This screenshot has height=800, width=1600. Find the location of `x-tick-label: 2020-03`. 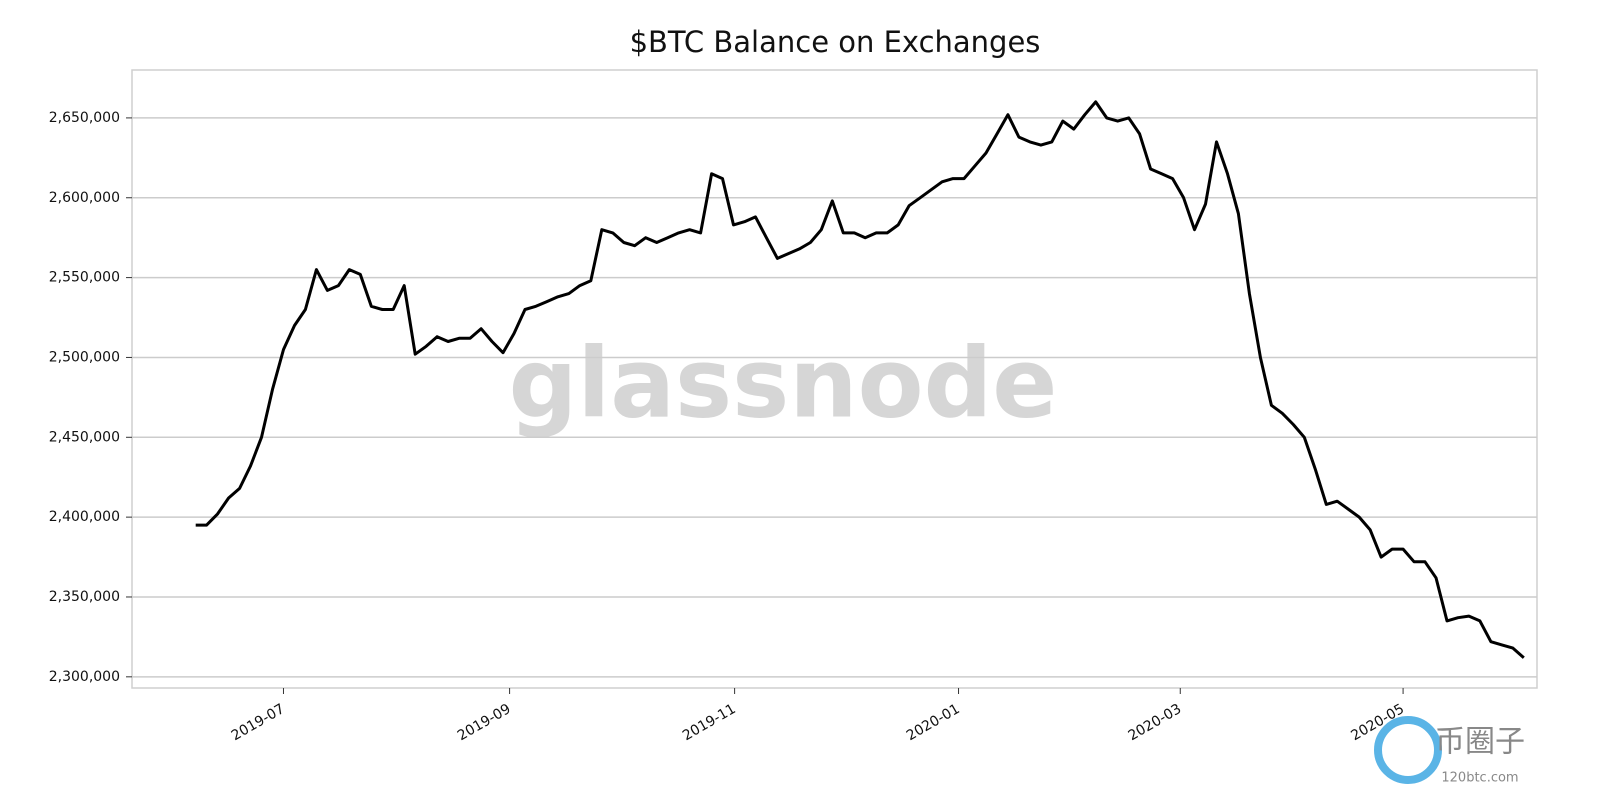

x-tick-label: 2020-03 is located at coordinates (1155, 722).